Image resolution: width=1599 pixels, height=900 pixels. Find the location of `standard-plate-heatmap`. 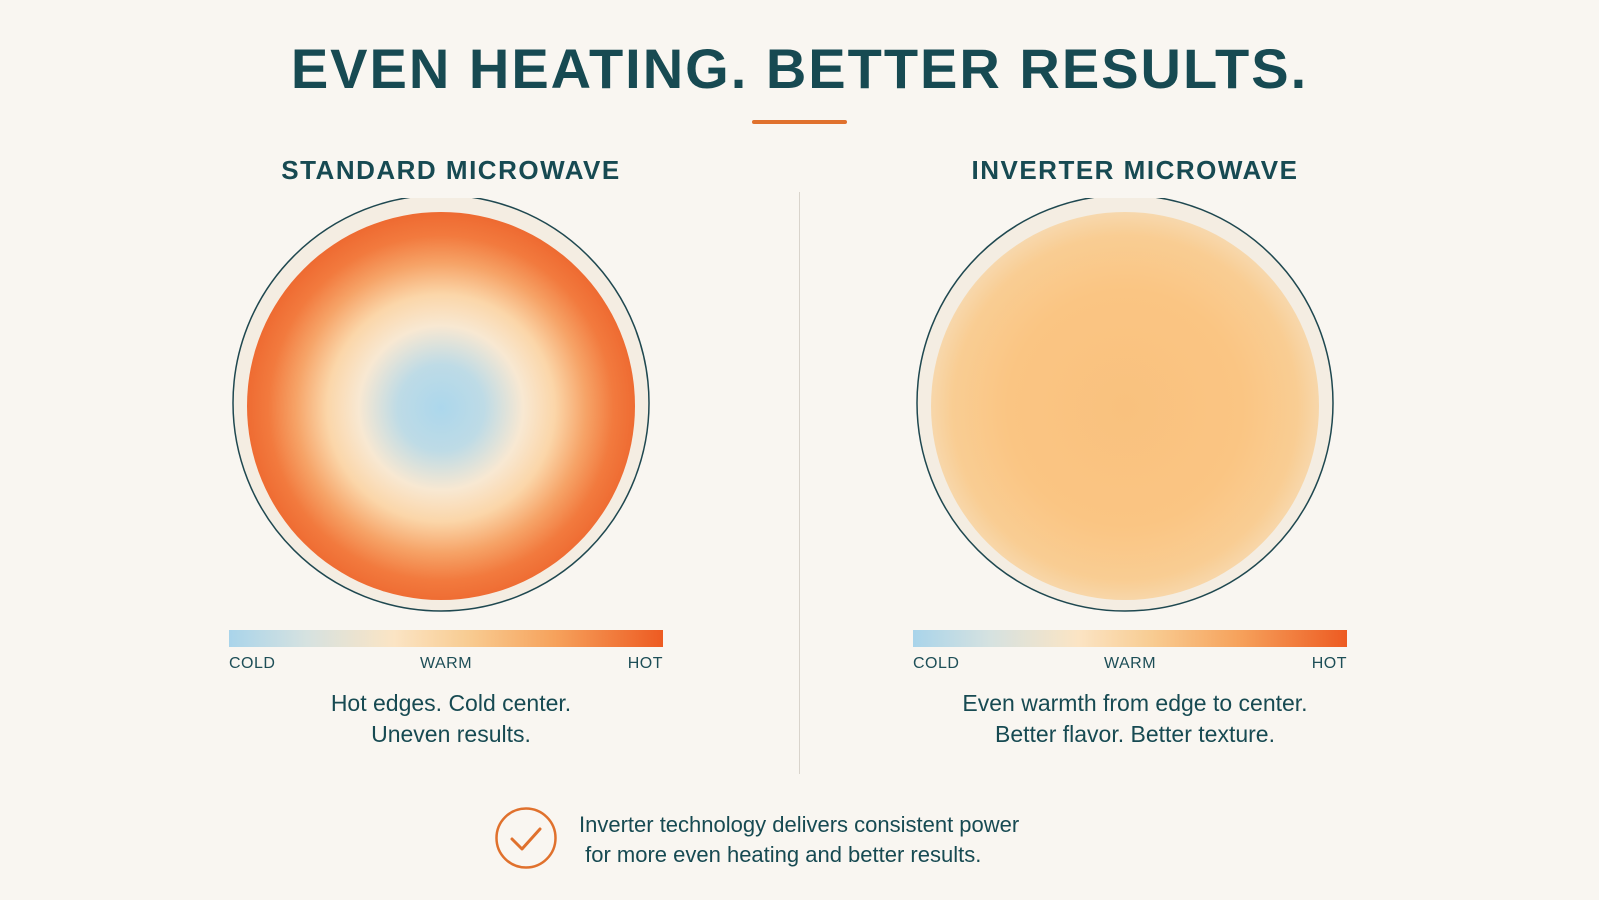

standard-plate-heatmap is located at coordinates (441, 405).